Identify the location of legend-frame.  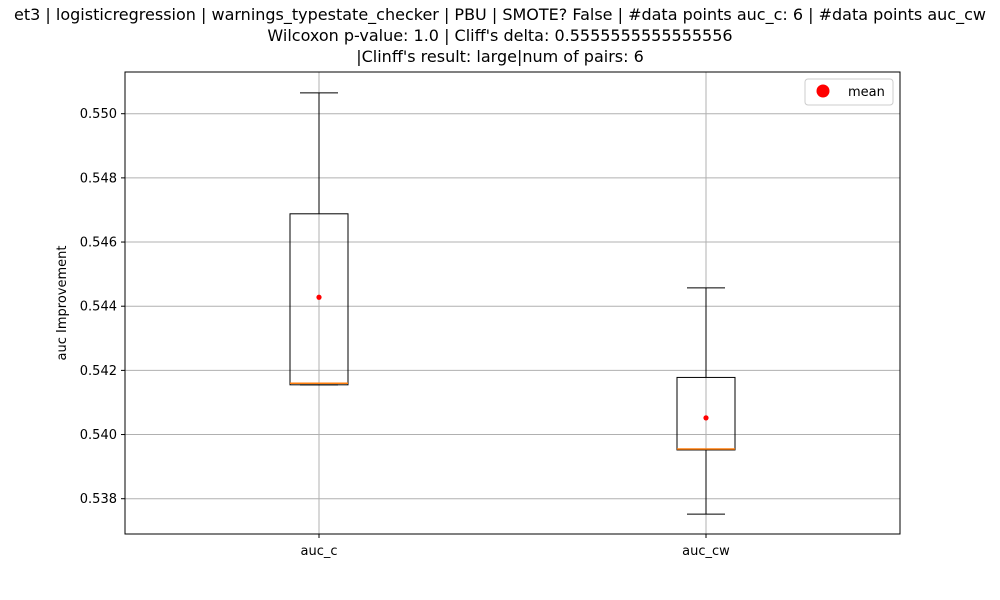
(849, 92).